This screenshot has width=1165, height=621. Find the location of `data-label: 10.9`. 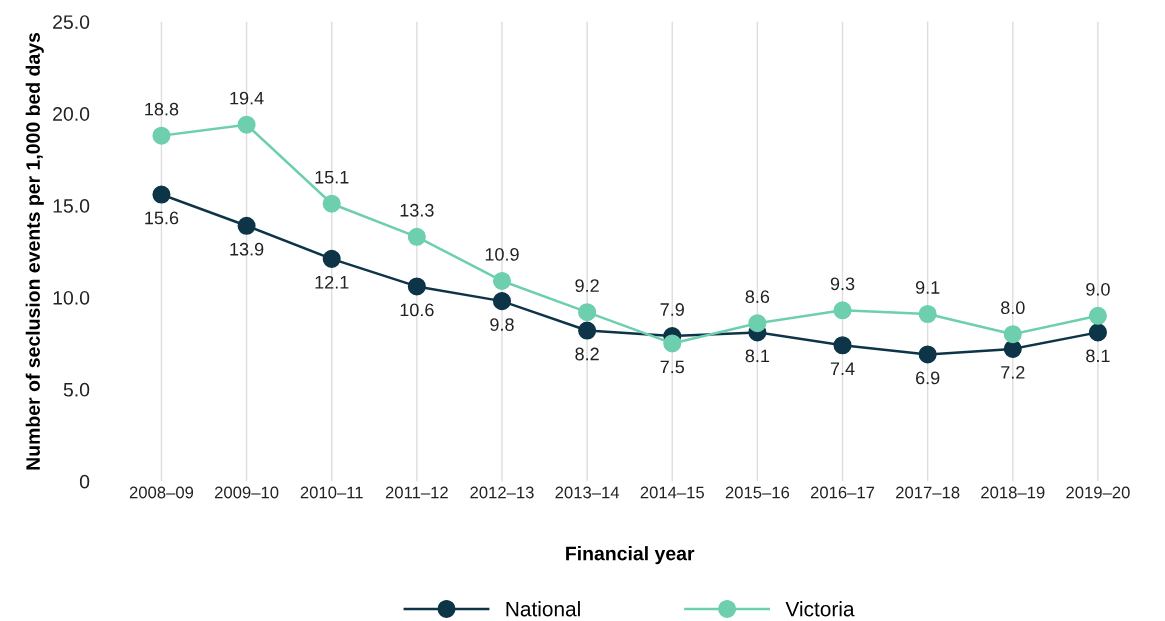

data-label: 10.9 is located at coordinates (502, 254).